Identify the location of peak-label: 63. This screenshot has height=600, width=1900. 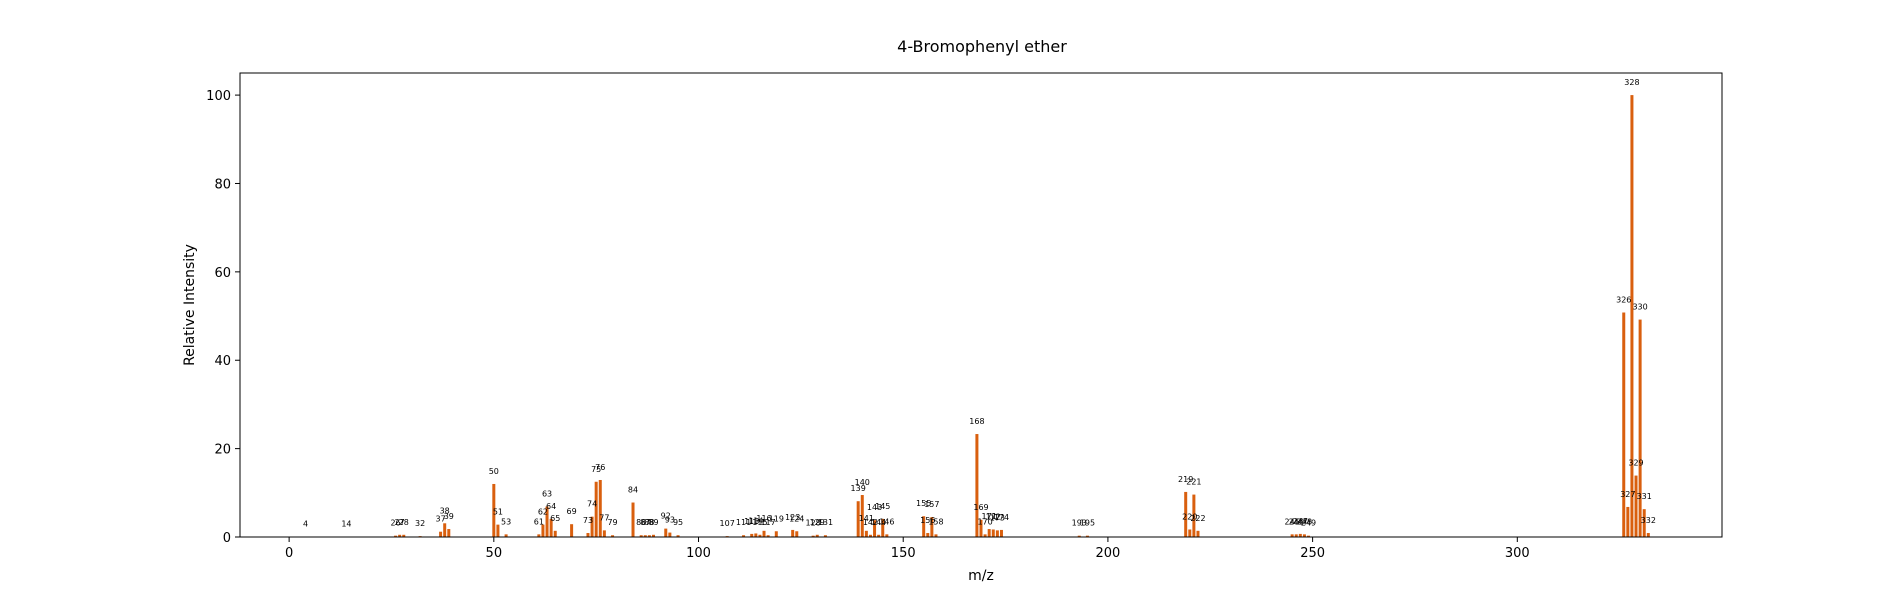
(547, 494).